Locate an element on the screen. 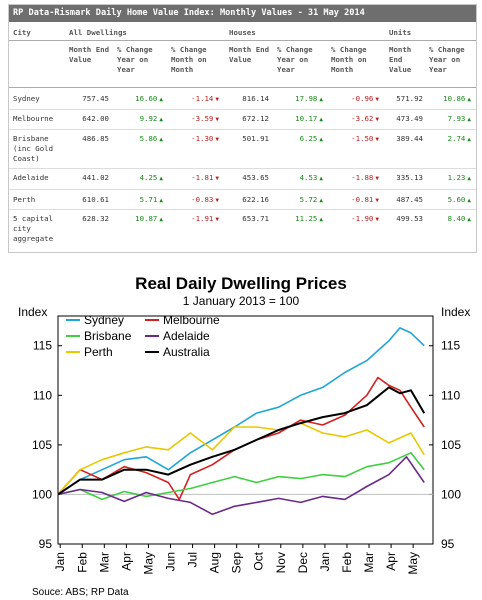  value-cell: -0.81 ▼ is located at coordinates (355, 200).